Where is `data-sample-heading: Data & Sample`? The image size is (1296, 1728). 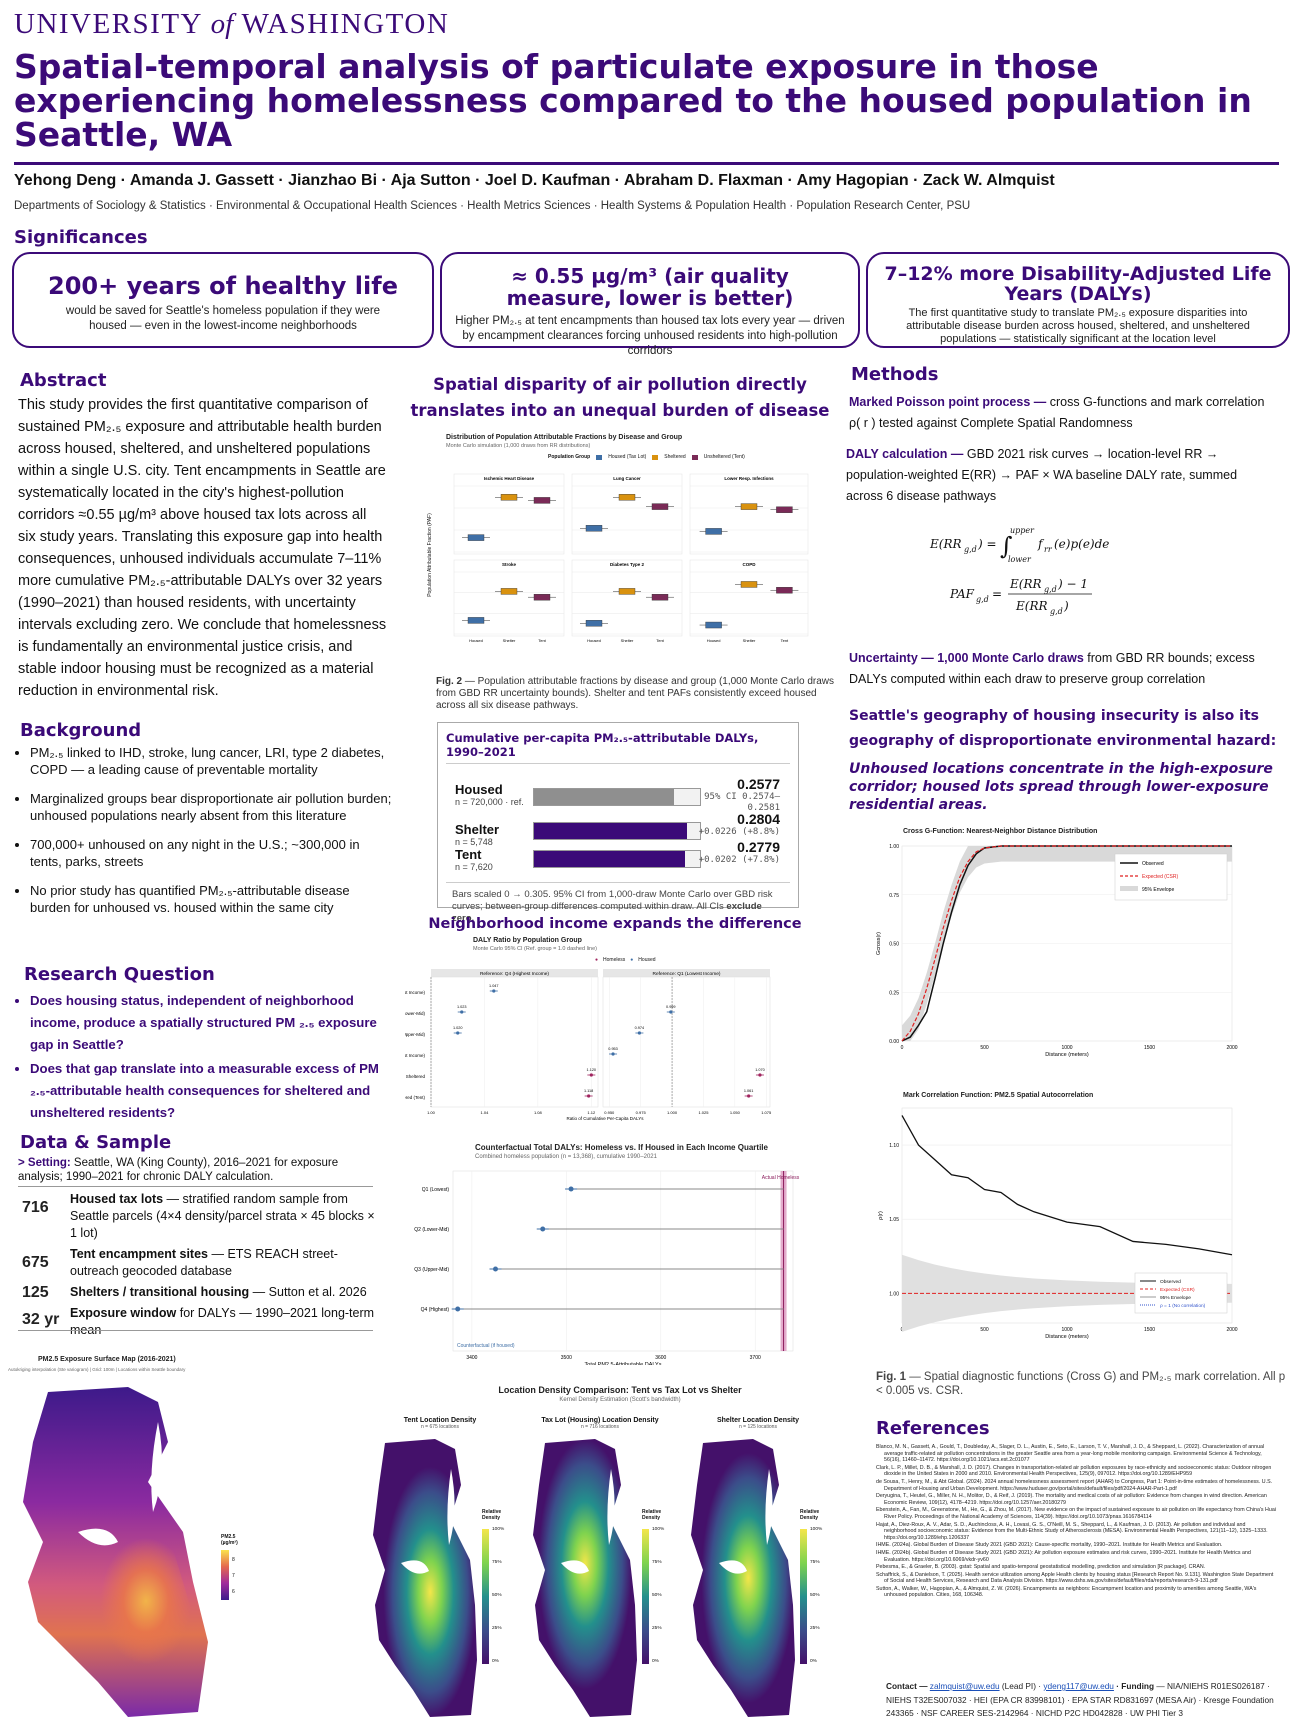 data-sample-heading: Data & Sample is located at coordinates (96, 1142).